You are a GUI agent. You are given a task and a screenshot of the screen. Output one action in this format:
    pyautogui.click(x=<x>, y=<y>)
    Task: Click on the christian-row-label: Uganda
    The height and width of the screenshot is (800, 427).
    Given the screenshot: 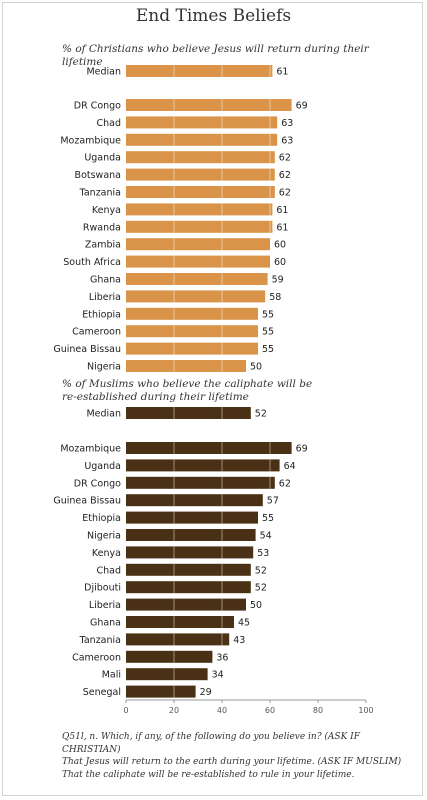 What is the action you would take?
    pyautogui.click(x=102, y=158)
    